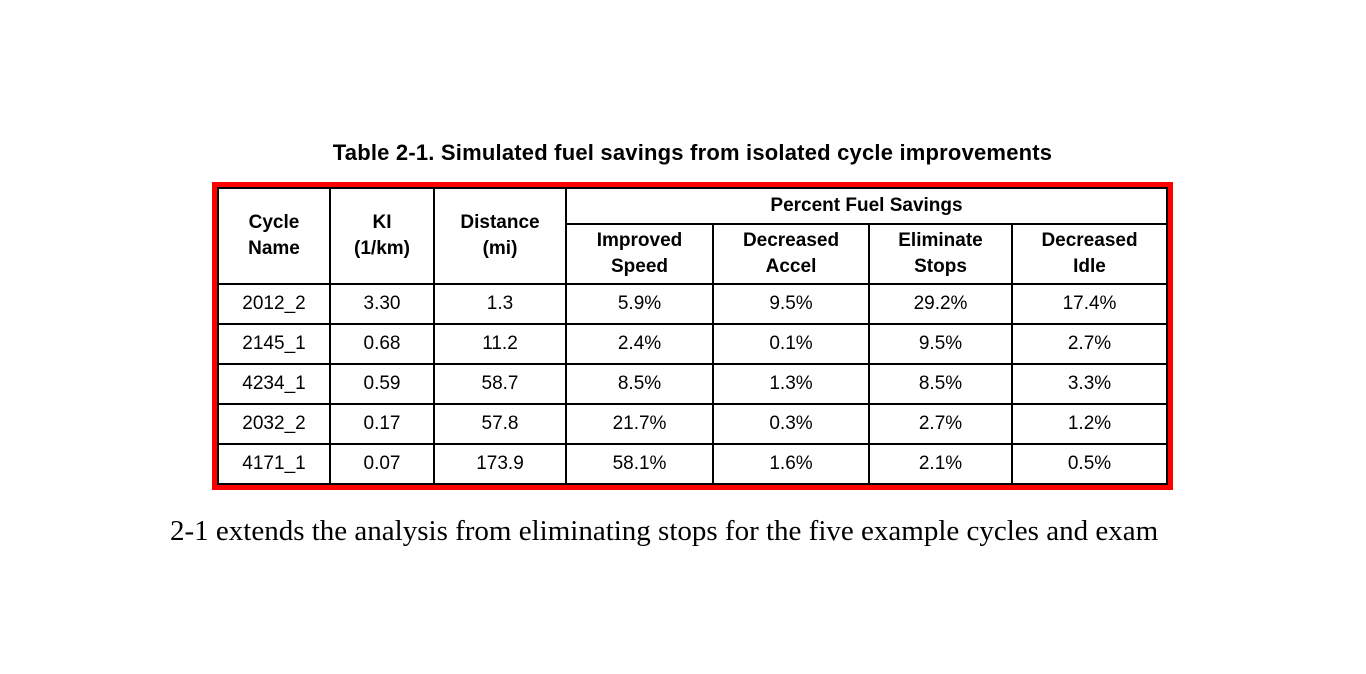 This screenshot has width=1366, height=674. What do you see at coordinates (1089, 304) in the screenshot?
I see `cell-decreased-idle: 17.4%` at bounding box center [1089, 304].